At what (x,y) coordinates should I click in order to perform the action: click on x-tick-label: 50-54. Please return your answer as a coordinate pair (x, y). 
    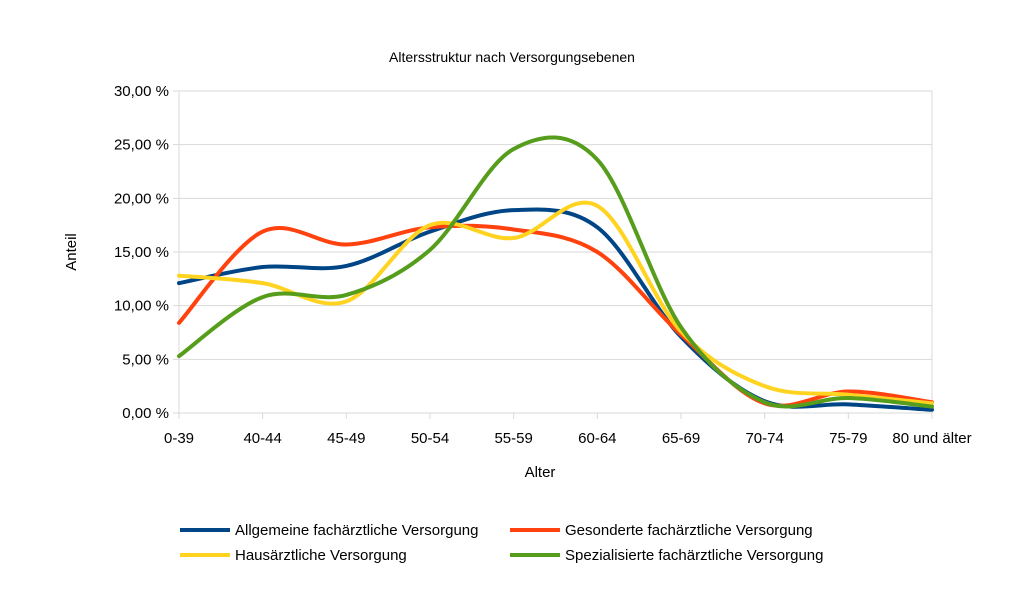
    Looking at the image, I should click on (430, 438).